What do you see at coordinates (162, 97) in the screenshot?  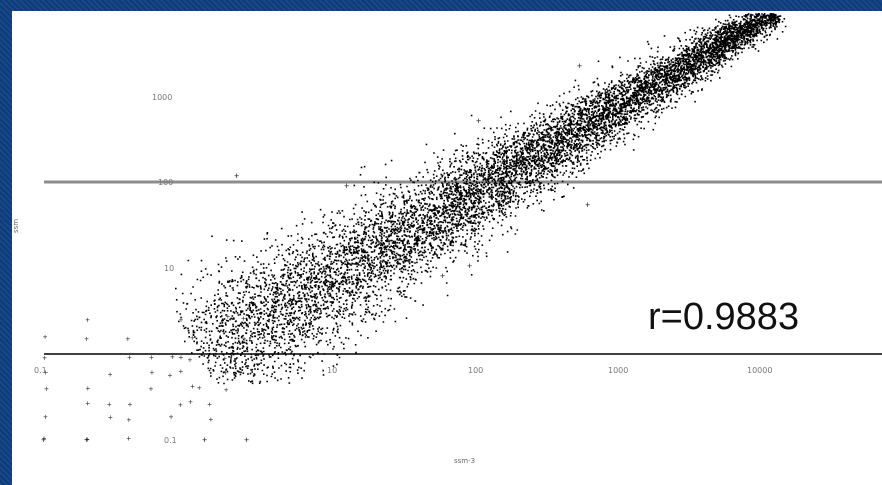 I see `y-tick-label: 1000` at bounding box center [162, 97].